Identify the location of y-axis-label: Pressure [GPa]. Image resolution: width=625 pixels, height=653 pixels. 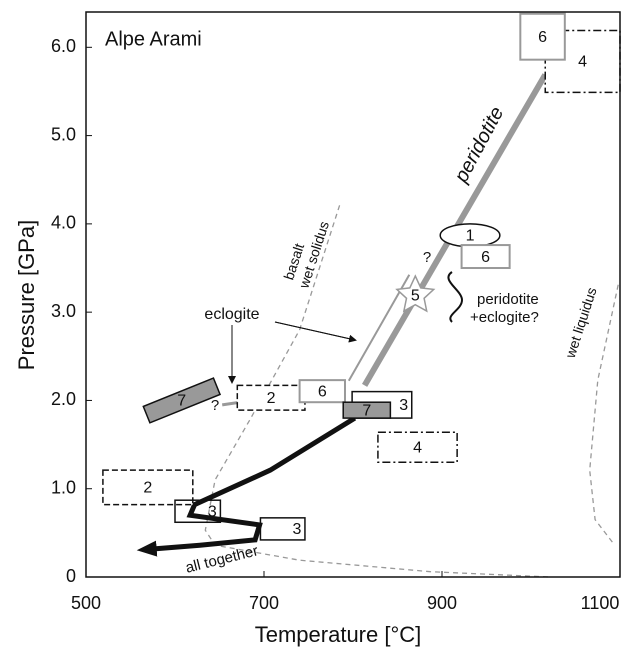
(26, 295).